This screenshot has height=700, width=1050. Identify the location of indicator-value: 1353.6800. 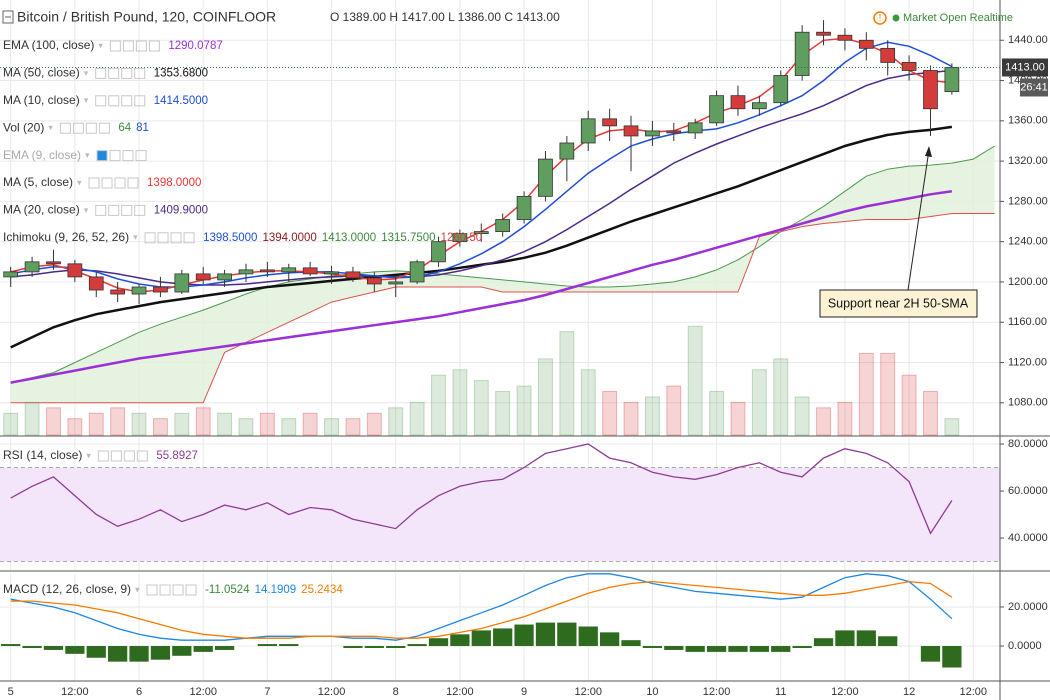
(181, 73).